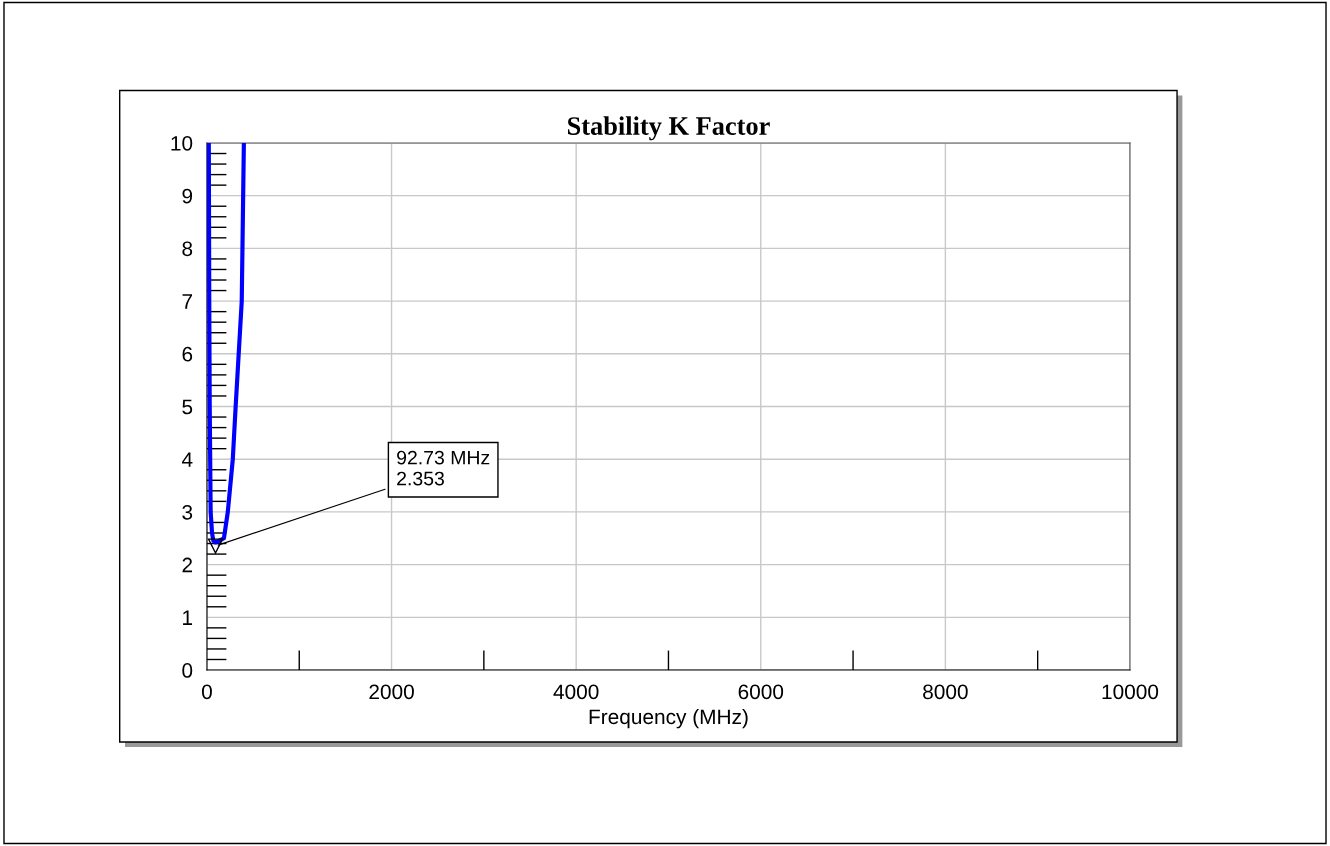 This screenshot has width=1330, height=846. I want to click on x-tick-label: 6000, so click(761, 692).